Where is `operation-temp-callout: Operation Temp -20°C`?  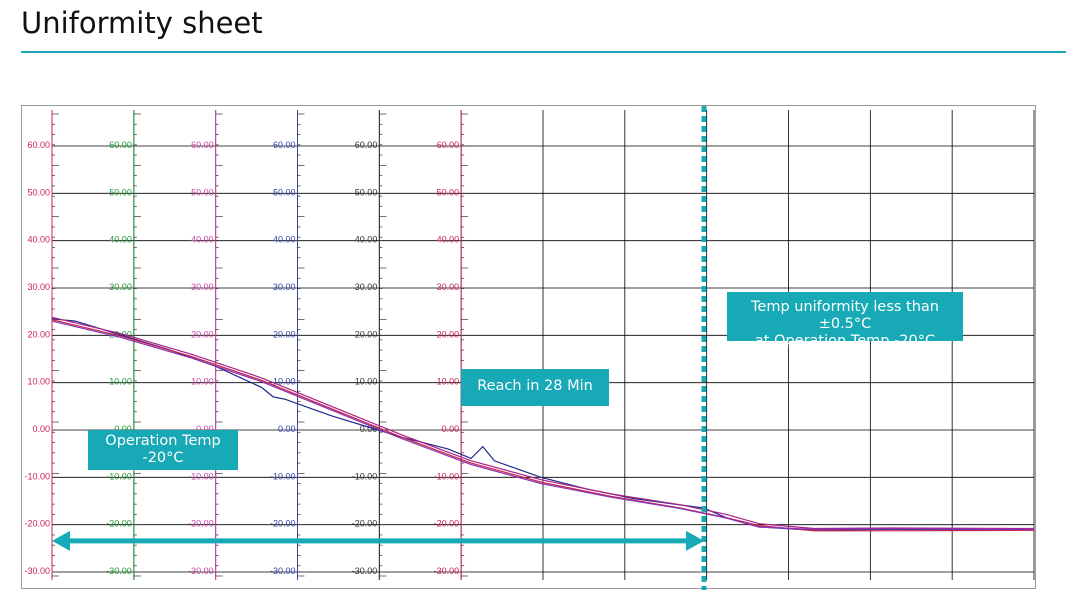
operation-temp-callout: Operation Temp -20°C is located at coordinates (163, 450).